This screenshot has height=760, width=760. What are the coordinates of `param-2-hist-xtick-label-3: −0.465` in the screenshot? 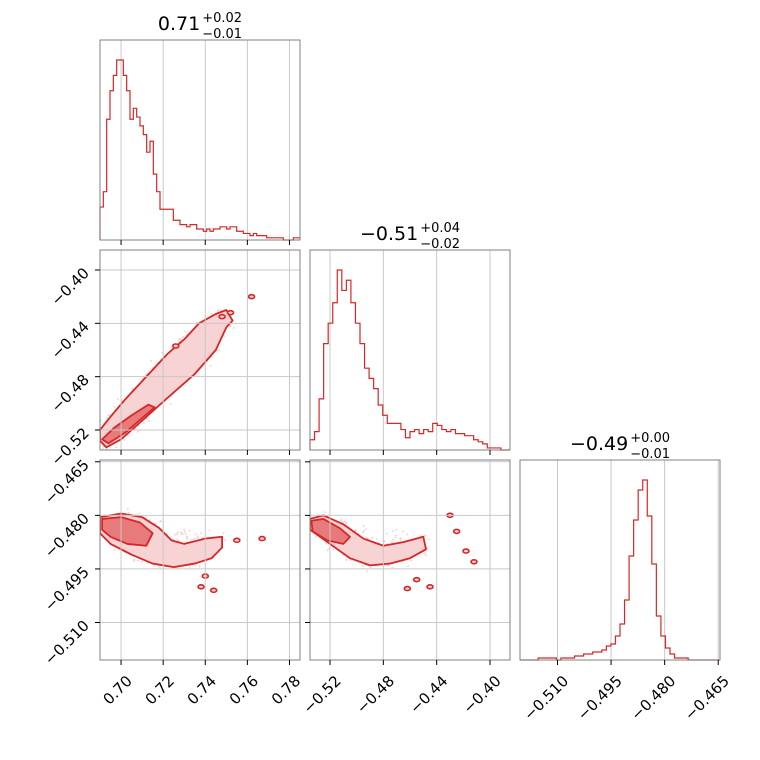 It's located at (707, 698).